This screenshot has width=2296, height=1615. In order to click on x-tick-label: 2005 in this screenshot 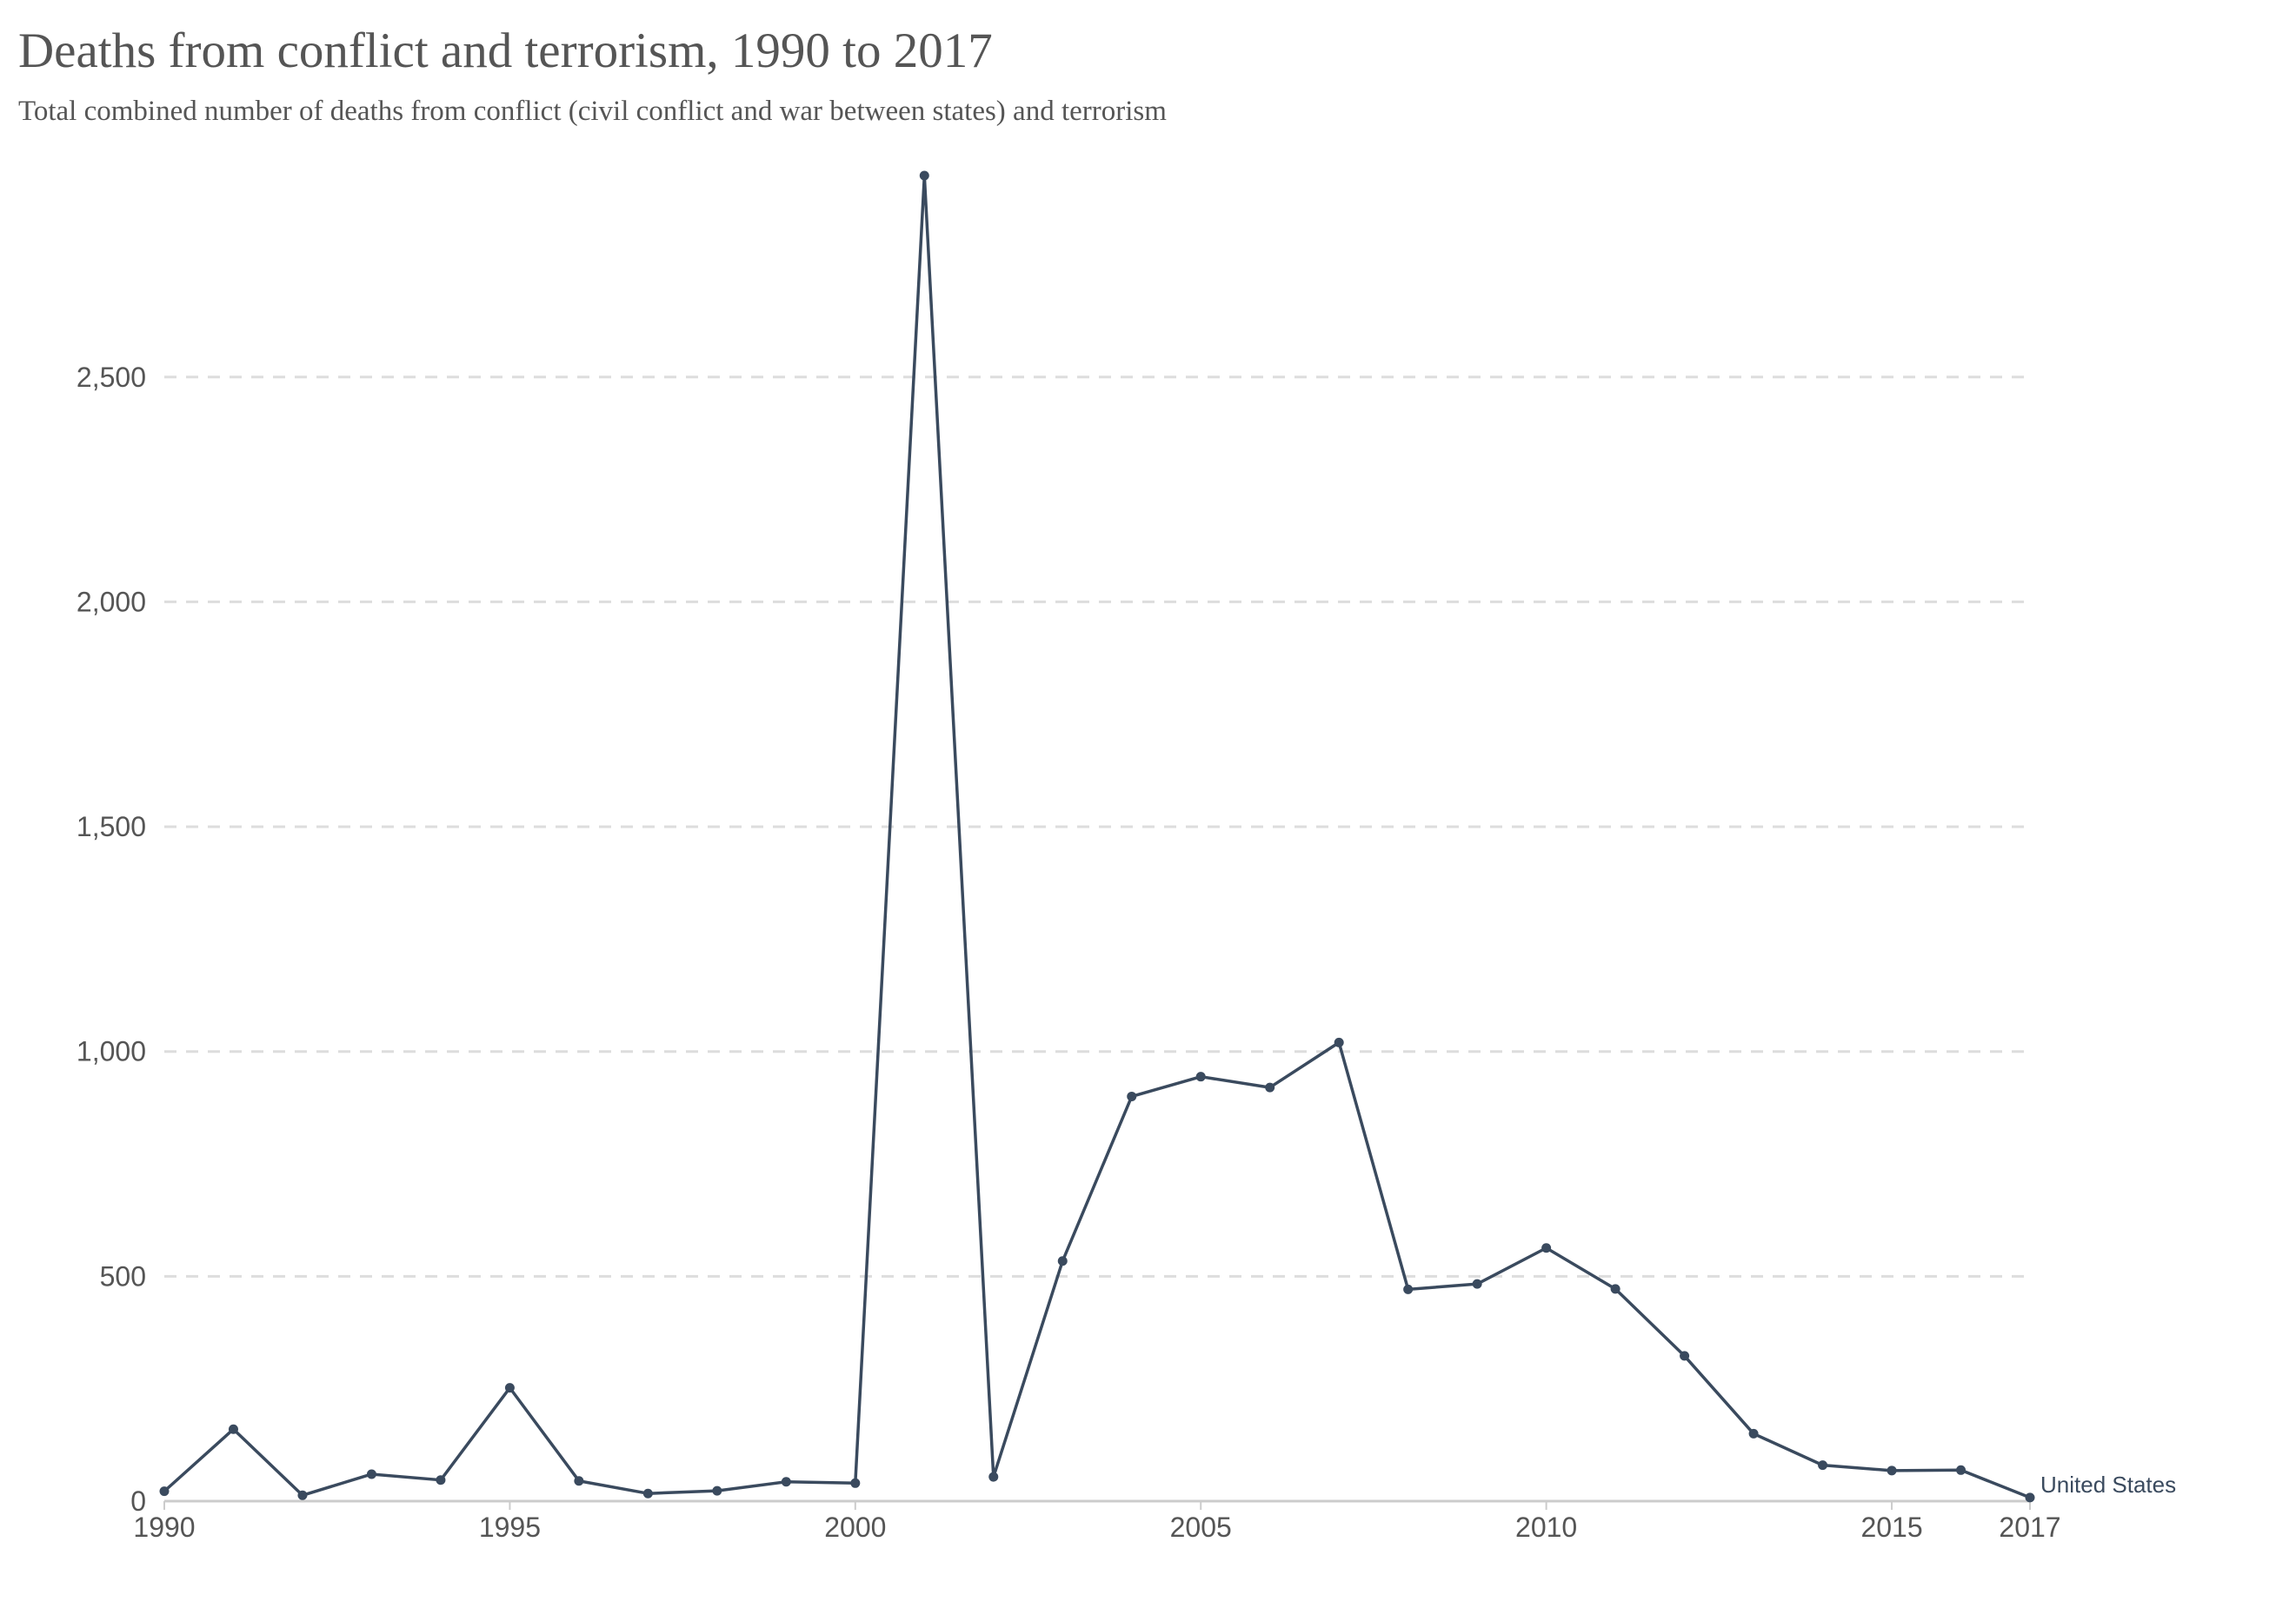, I will do `click(1201, 1528)`.